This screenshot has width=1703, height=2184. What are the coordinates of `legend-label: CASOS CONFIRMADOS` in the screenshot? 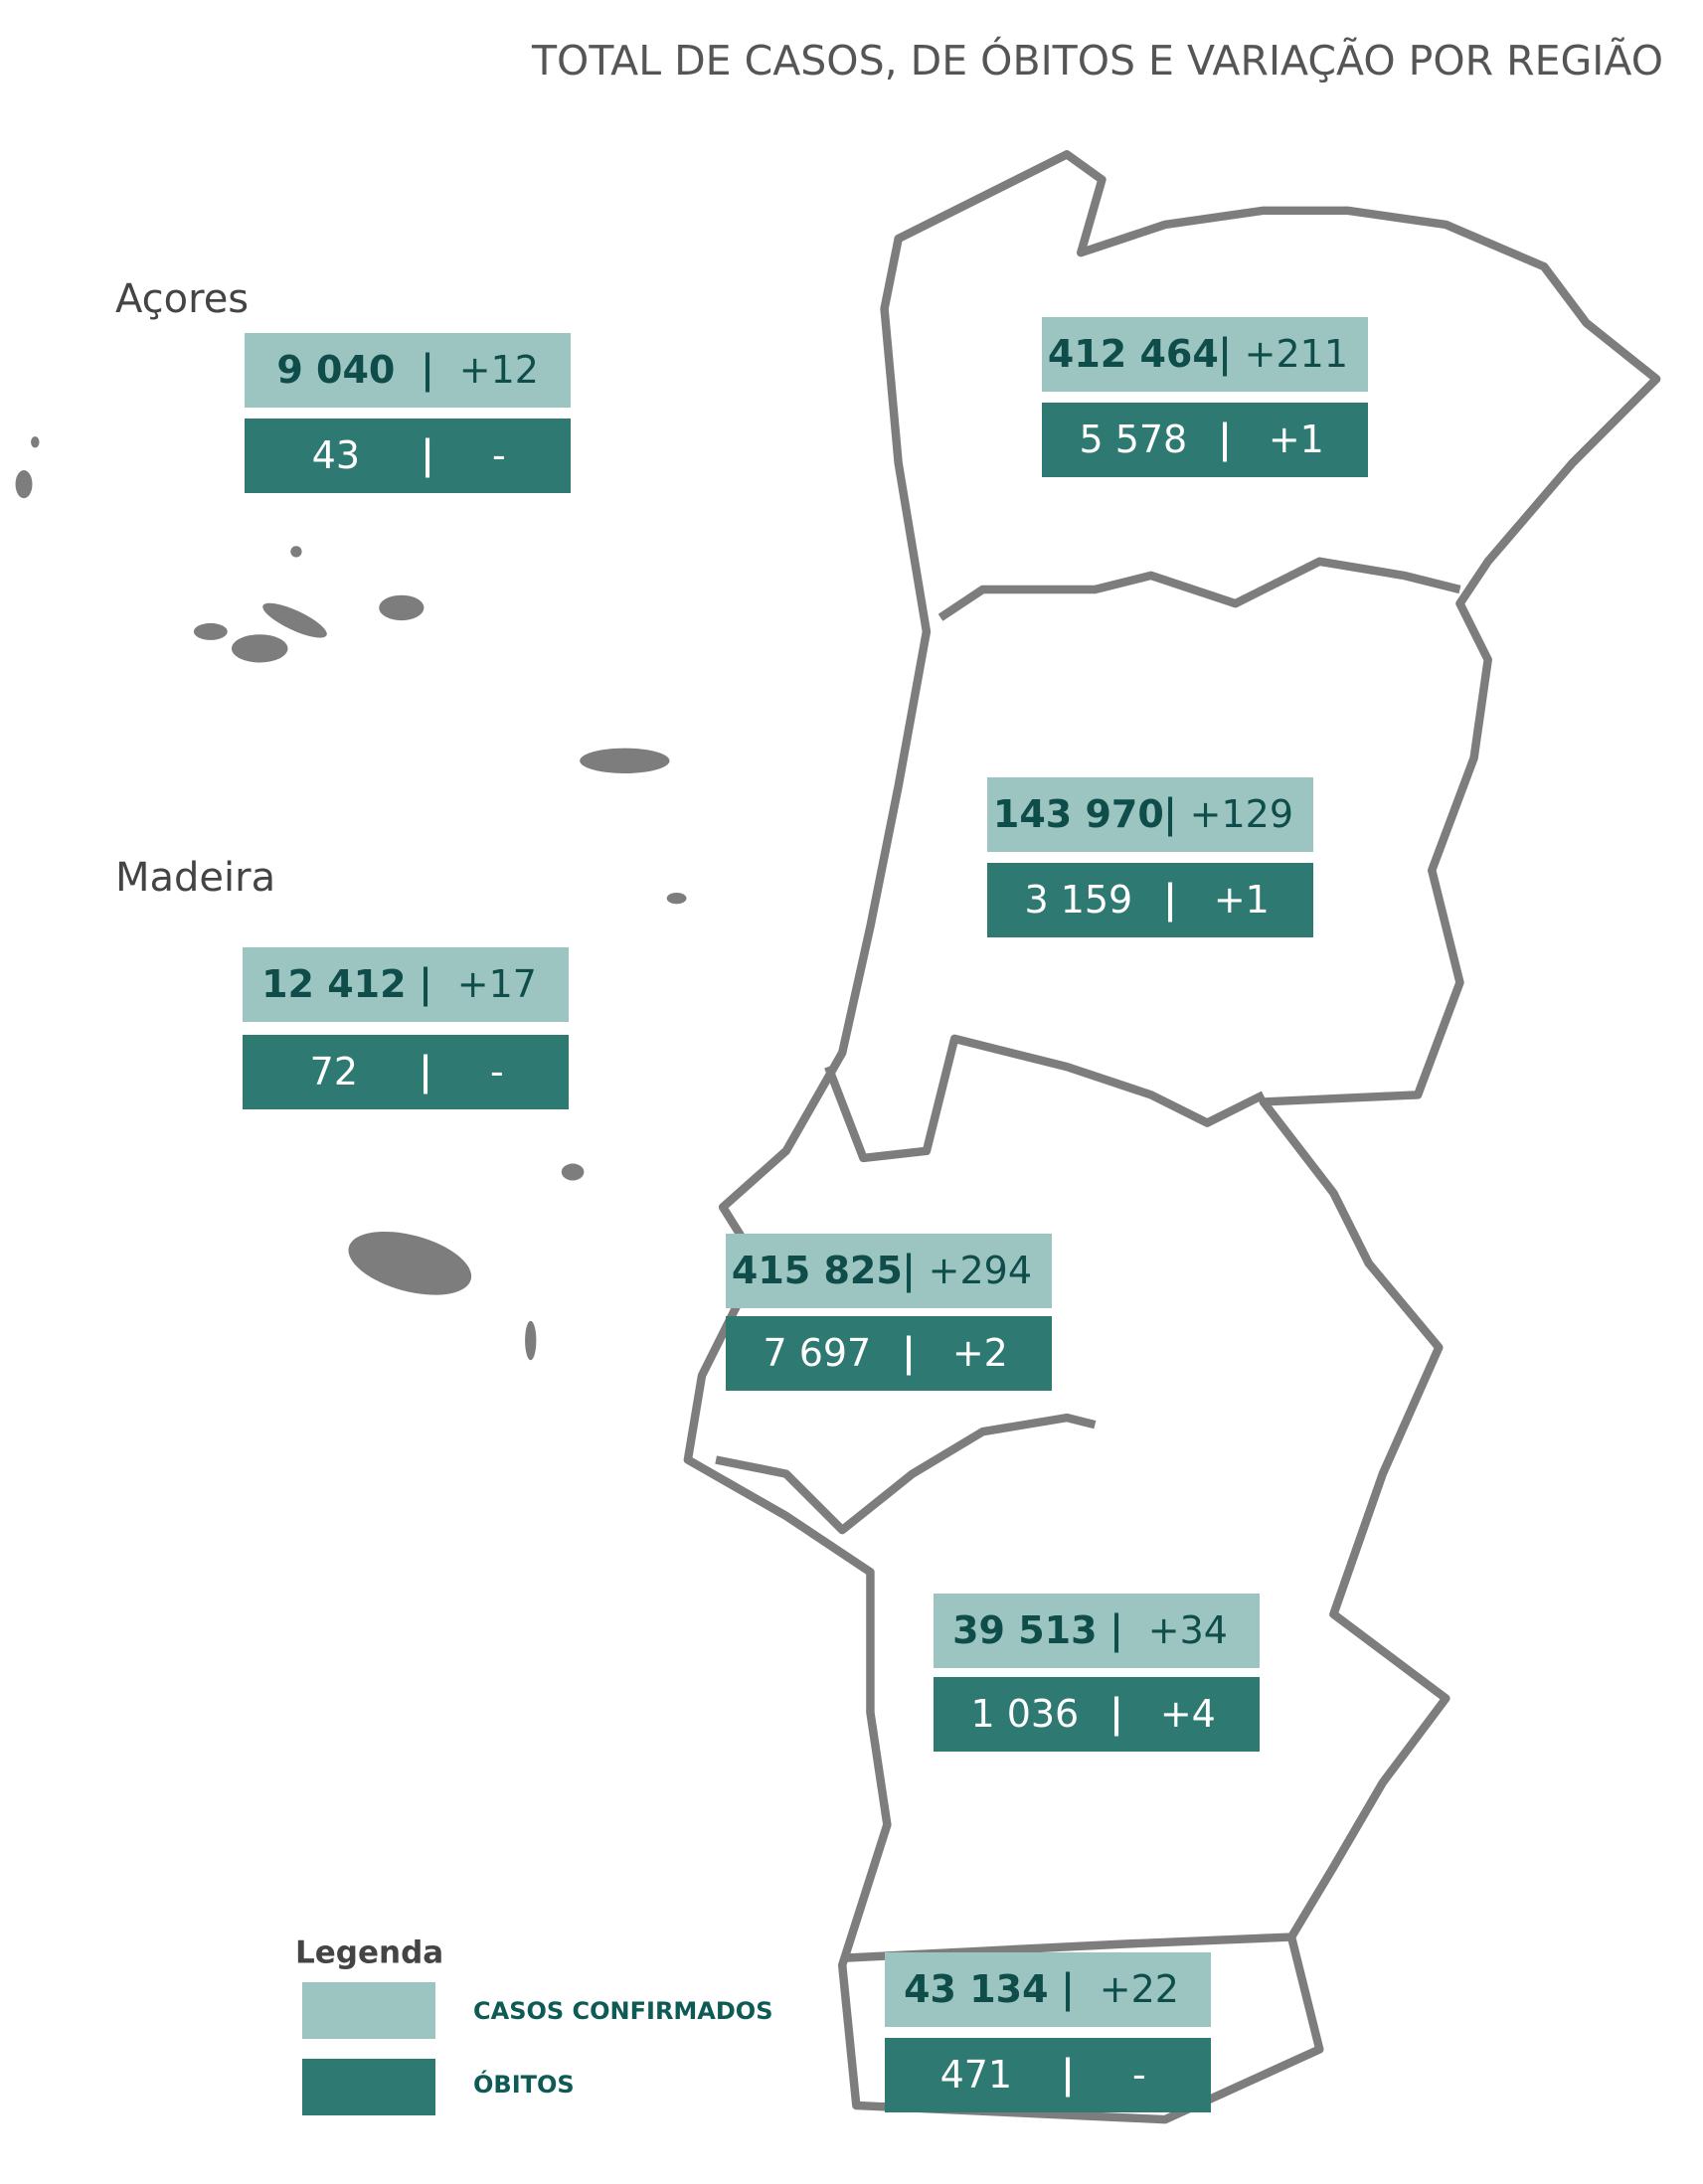 It's located at (623, 2011).